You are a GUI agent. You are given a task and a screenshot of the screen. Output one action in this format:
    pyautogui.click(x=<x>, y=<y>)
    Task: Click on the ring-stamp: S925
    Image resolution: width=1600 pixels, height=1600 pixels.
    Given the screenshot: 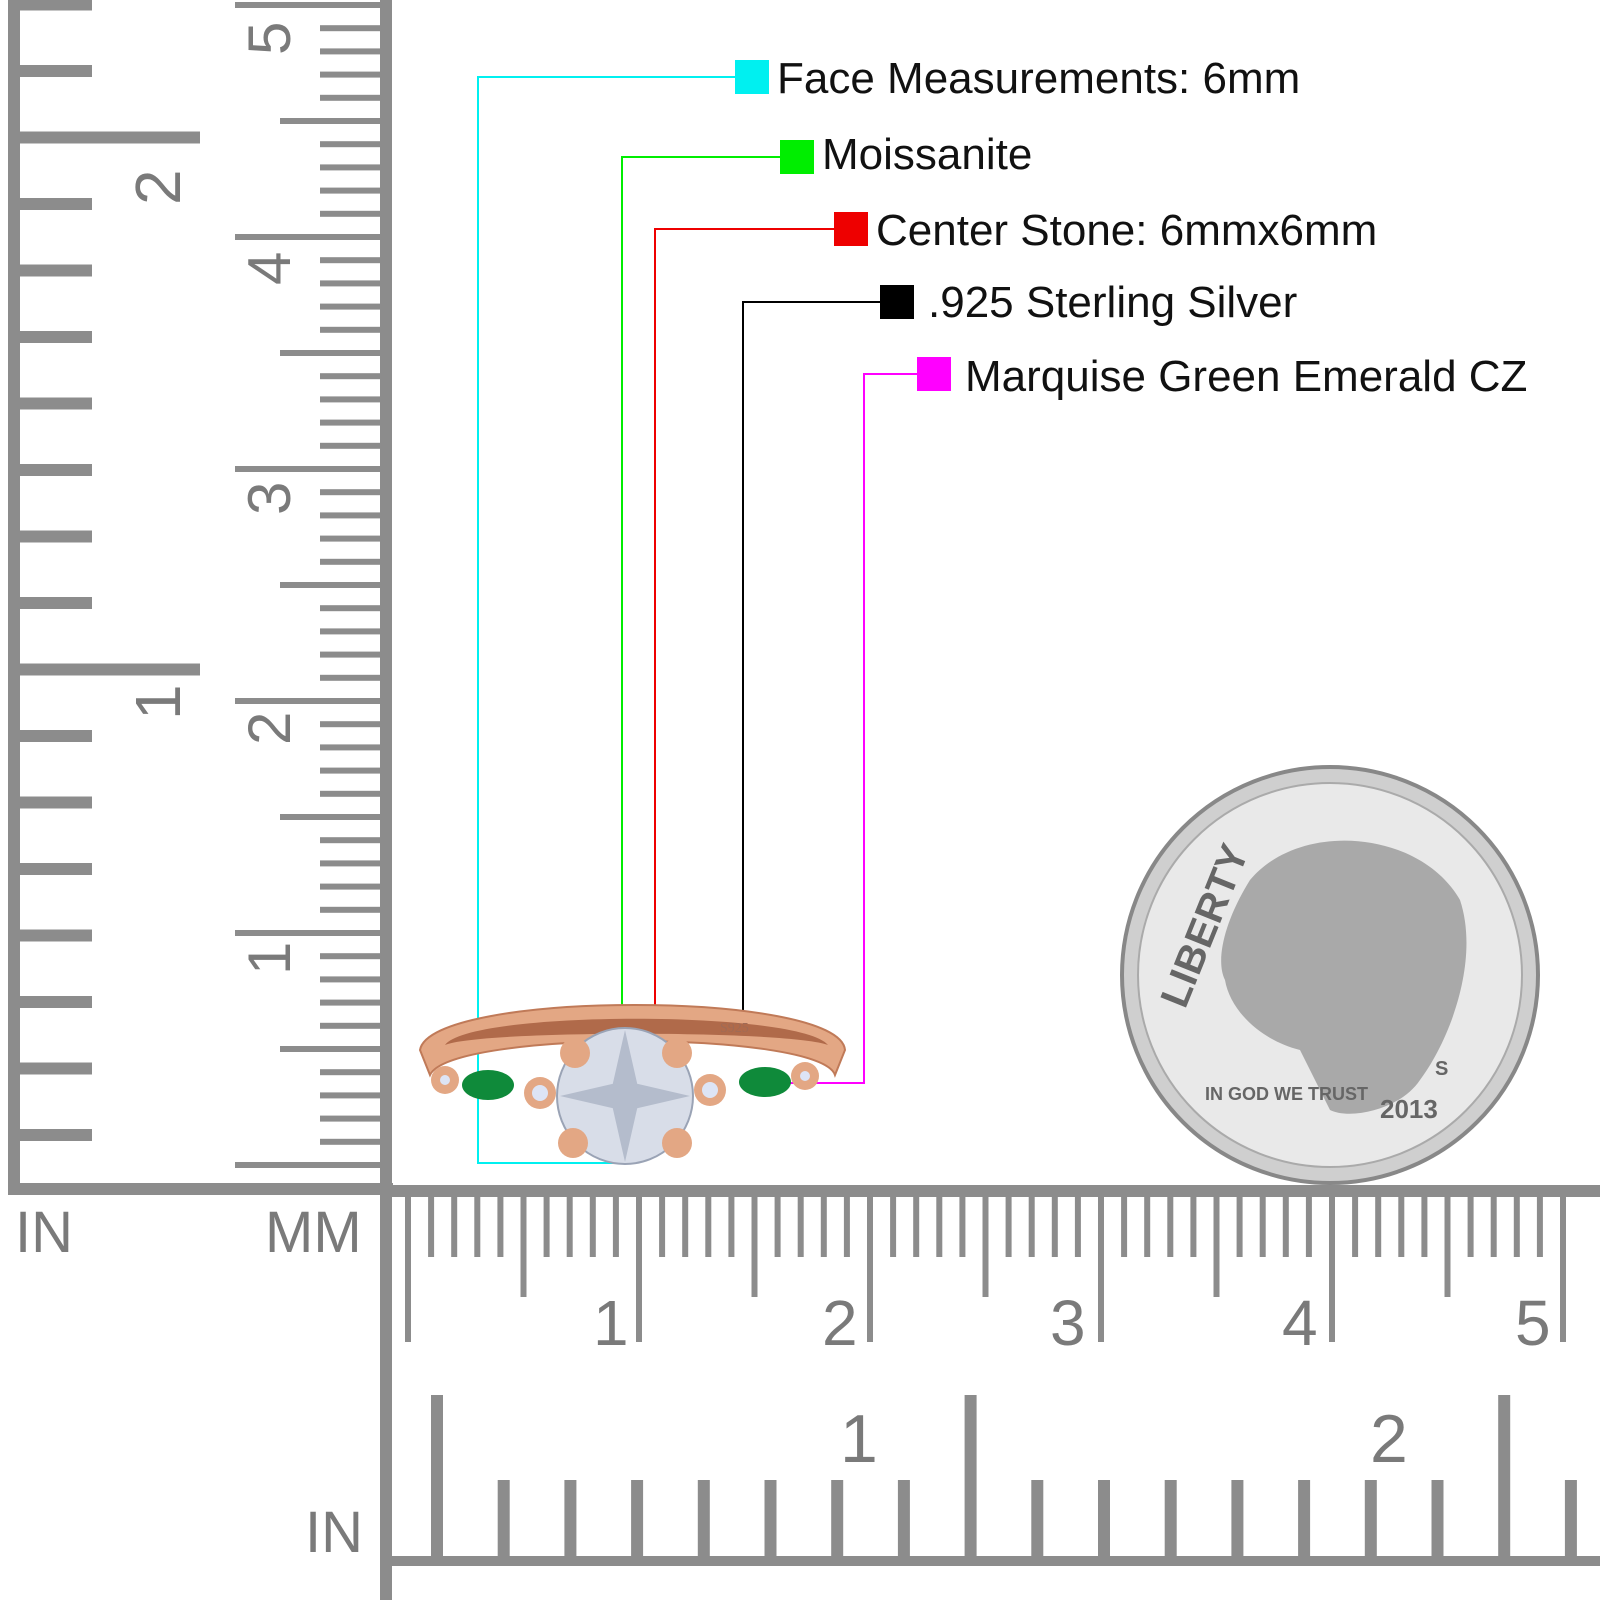 What is the action you would take?
    pyautogui.click(x=734, y=1028)
    